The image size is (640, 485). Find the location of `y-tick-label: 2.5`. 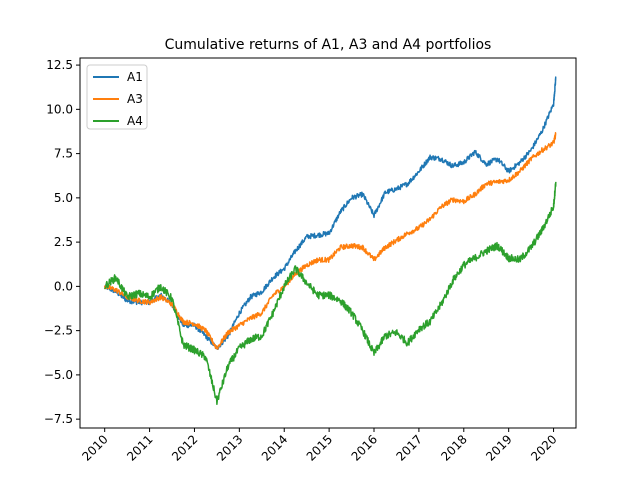

y-tick-label: 2.5 is located at coordinates (63, 242).